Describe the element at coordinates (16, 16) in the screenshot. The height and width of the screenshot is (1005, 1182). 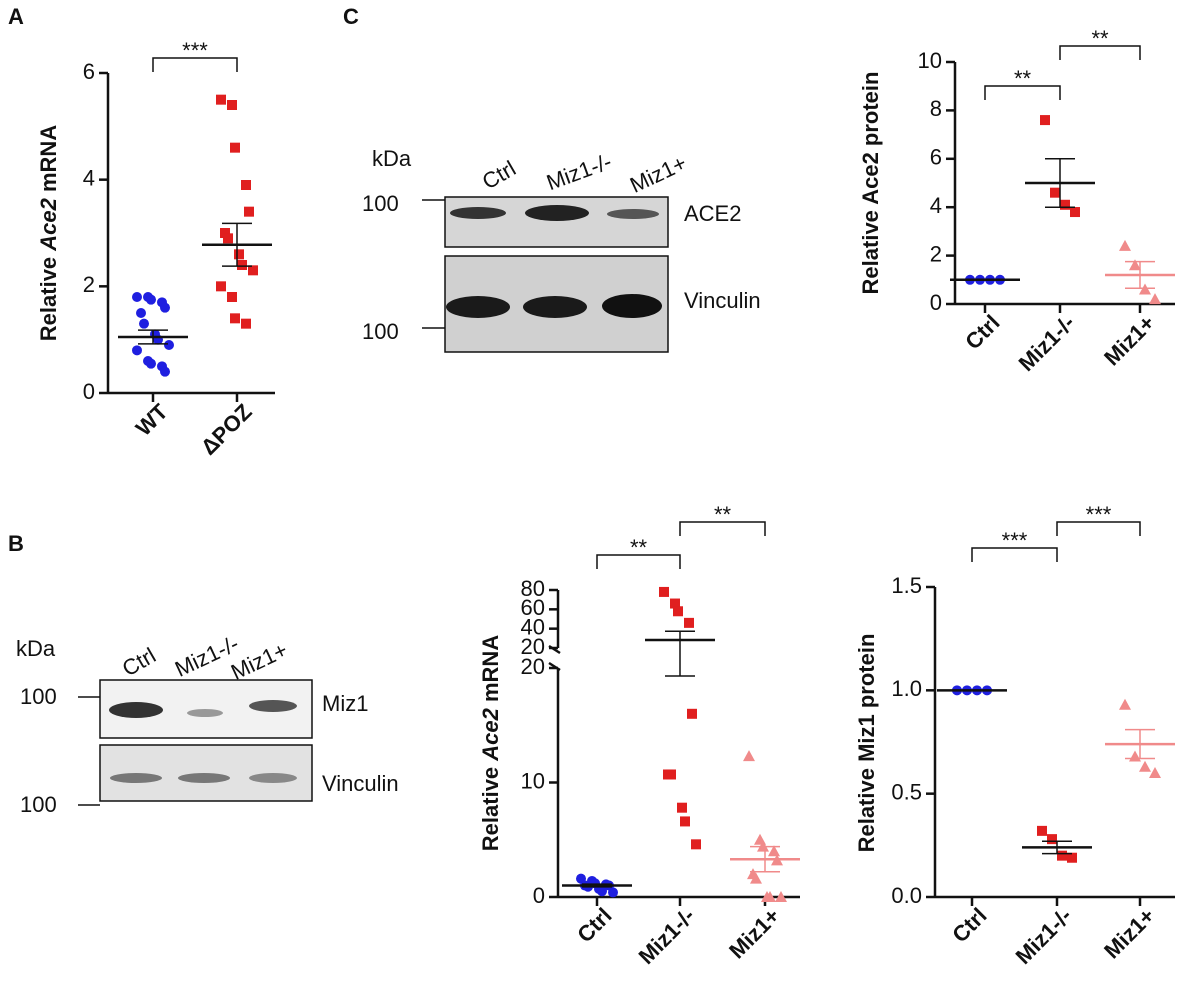
I see `panel-letter: A` at that location.